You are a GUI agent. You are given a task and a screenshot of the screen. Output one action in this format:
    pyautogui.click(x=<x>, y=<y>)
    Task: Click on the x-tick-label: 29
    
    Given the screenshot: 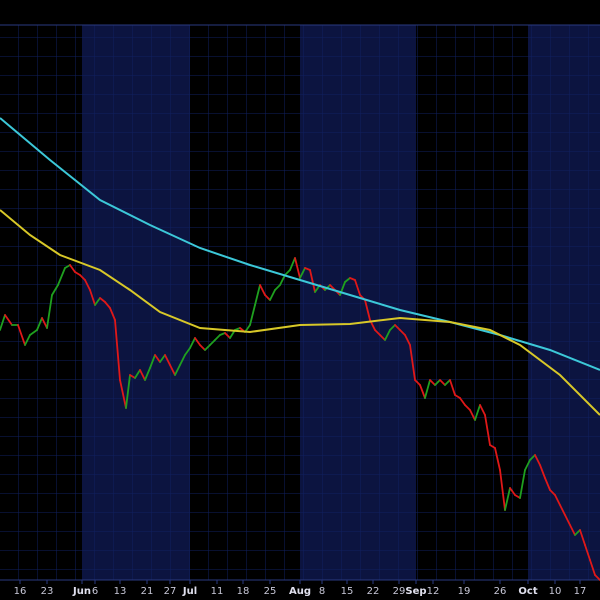 What is the action you would take?
    pyautogui.click(x=399, y=591)
    